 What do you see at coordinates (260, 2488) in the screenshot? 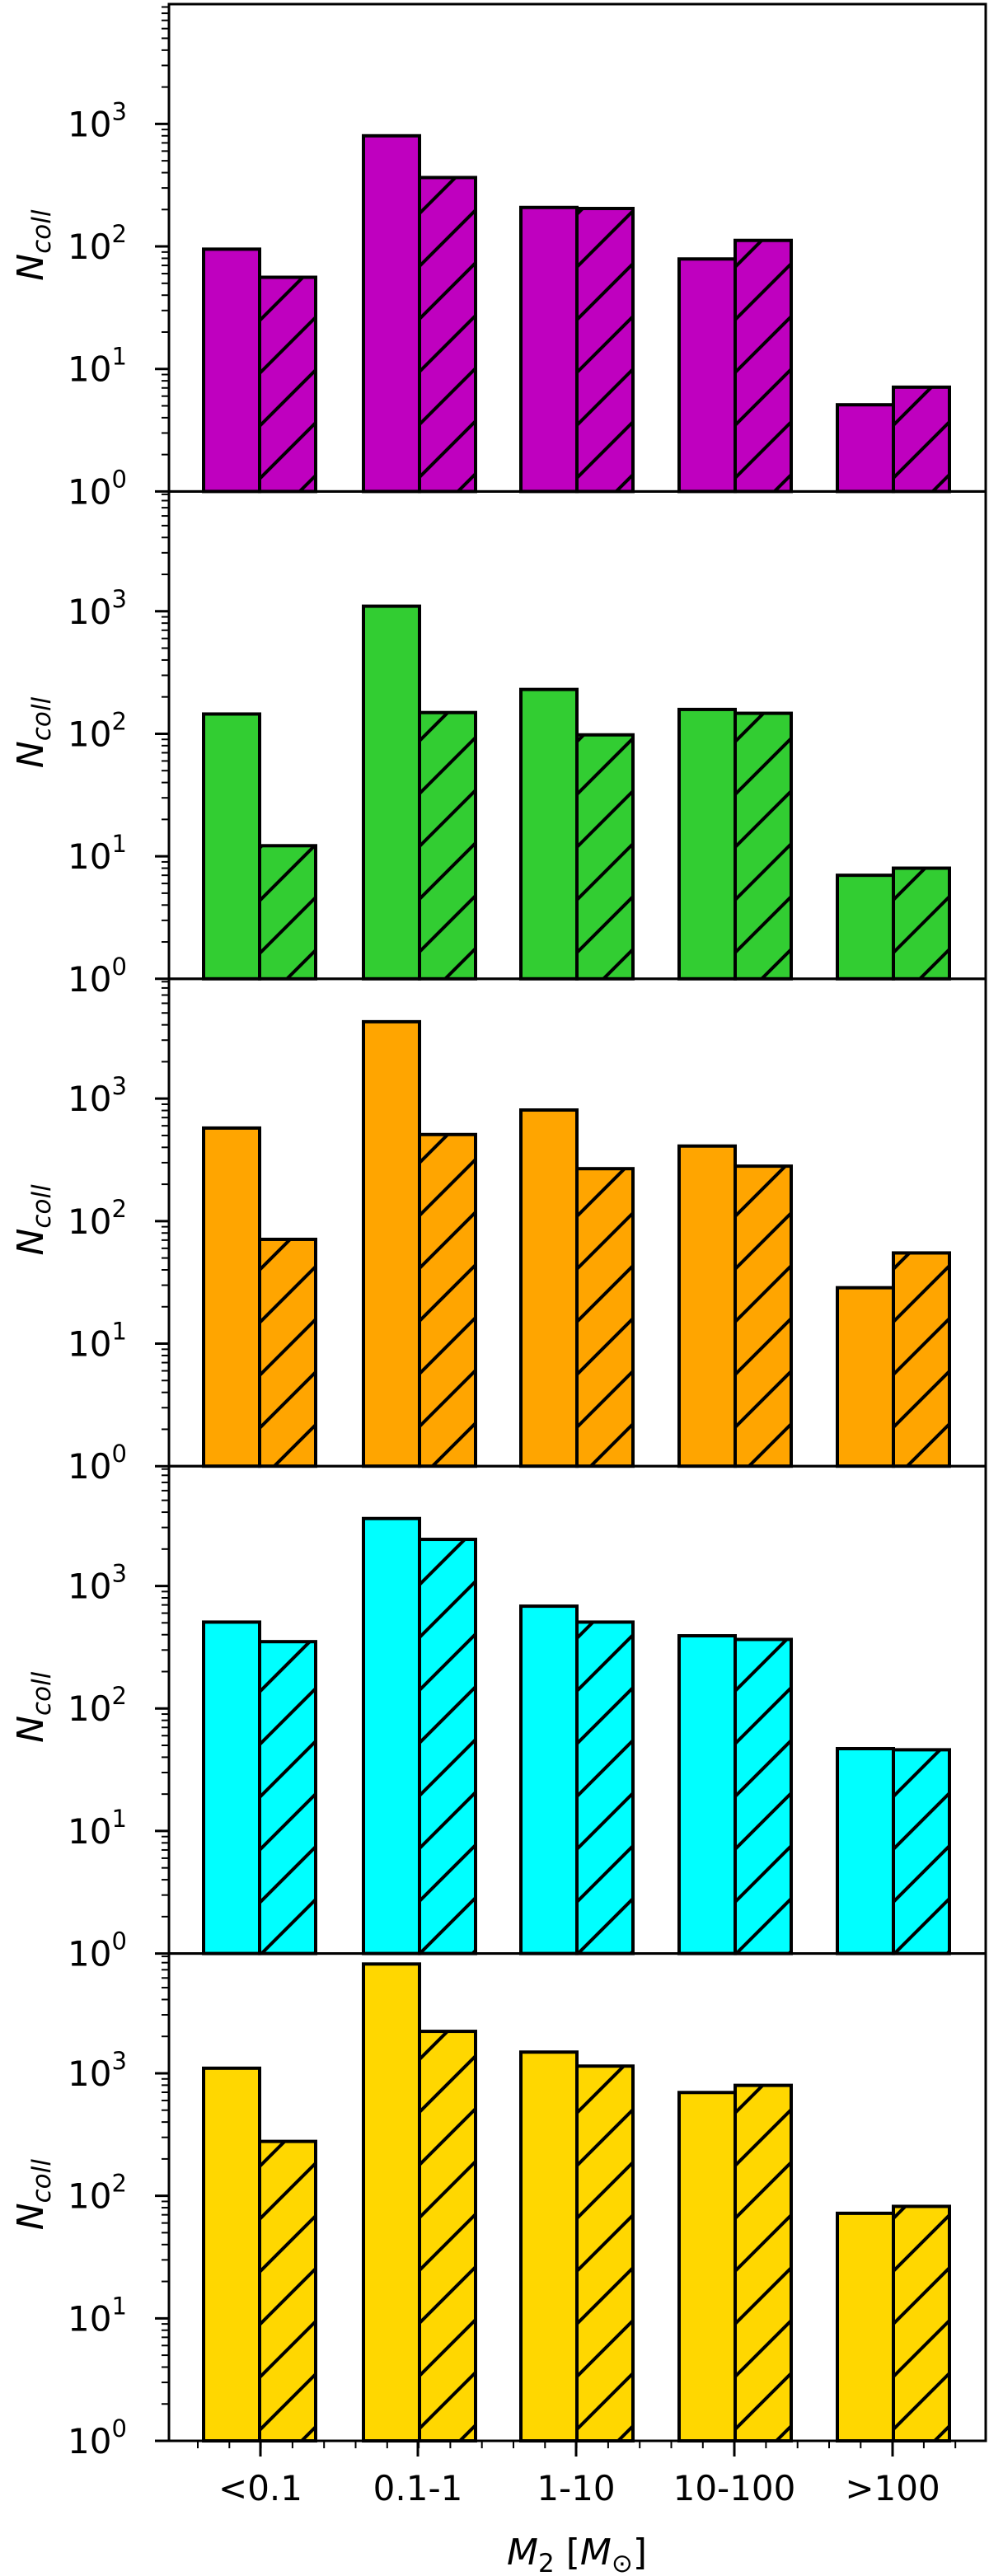
I see `x-tick-label: <0.1` at bounding box center [260, 2488].